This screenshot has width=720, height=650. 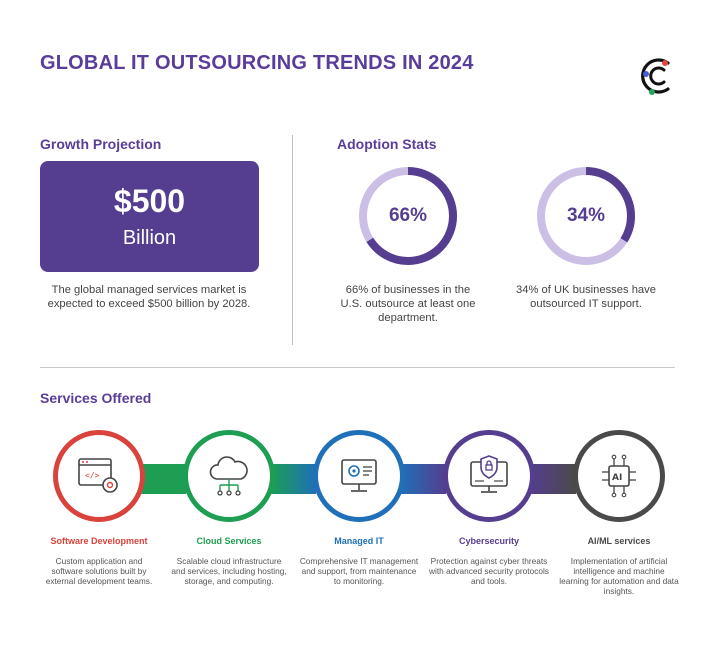 What do you see at coordinates (96, 398) in the screenshot?
I see `services-heading: Services Offered` at bounding box center [96, 398].